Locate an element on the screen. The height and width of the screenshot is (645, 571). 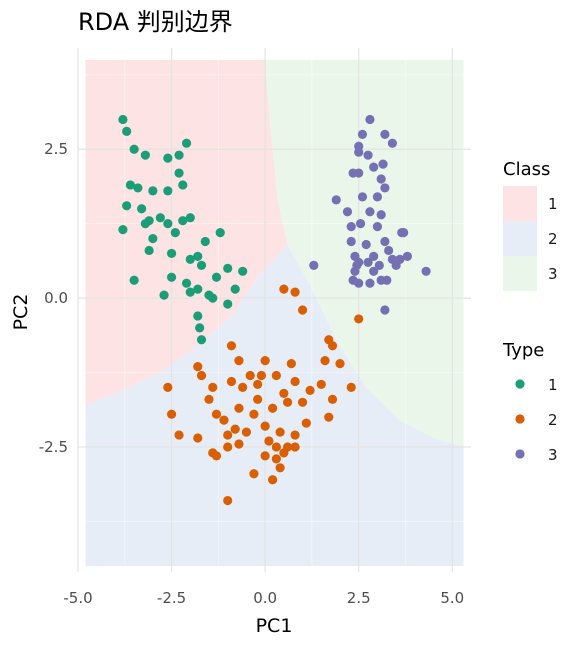
y-tick-label: 2.5 is located at coordinates (56, 149).